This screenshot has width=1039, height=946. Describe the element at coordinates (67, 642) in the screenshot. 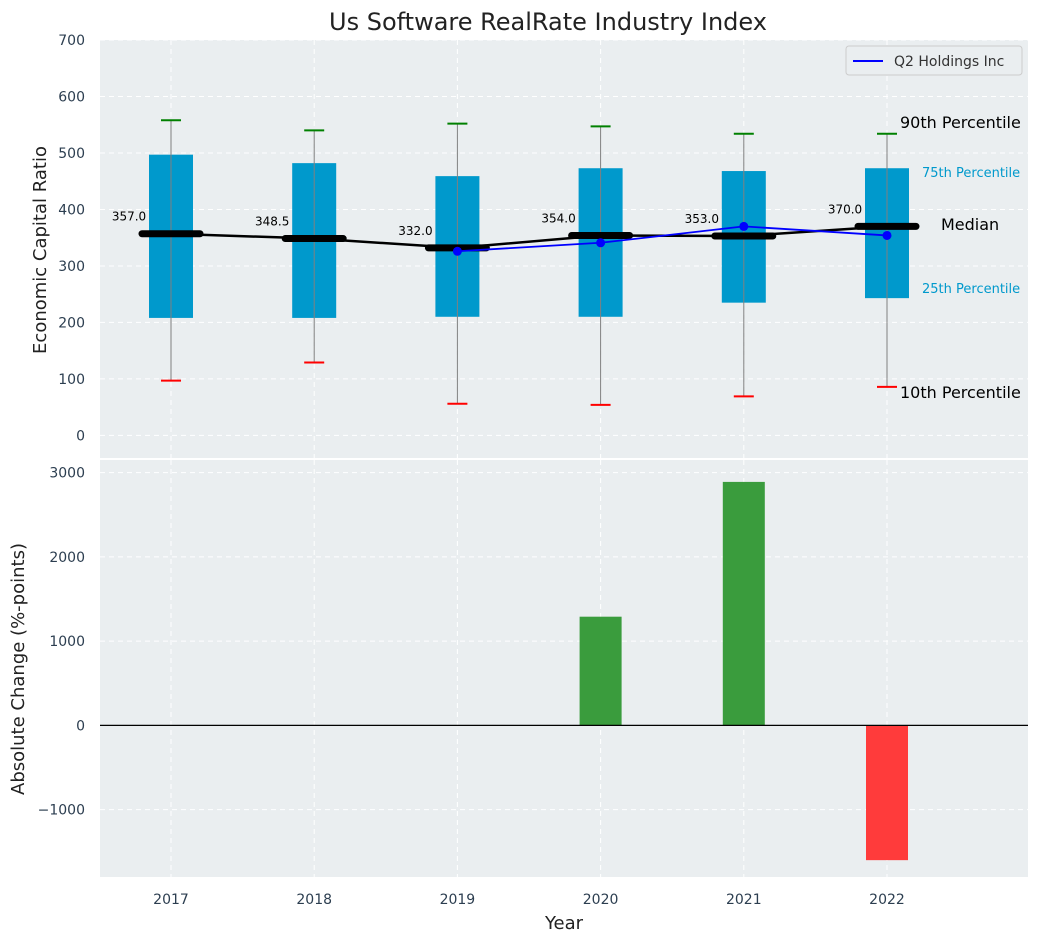

I see `bottom-y-tick-label: 1000` at that location.